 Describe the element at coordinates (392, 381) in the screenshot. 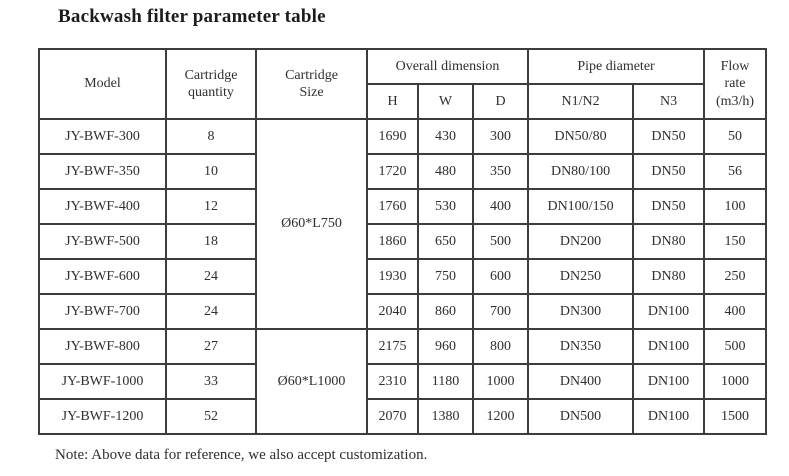

I see `cell-h: 2310` at that location.